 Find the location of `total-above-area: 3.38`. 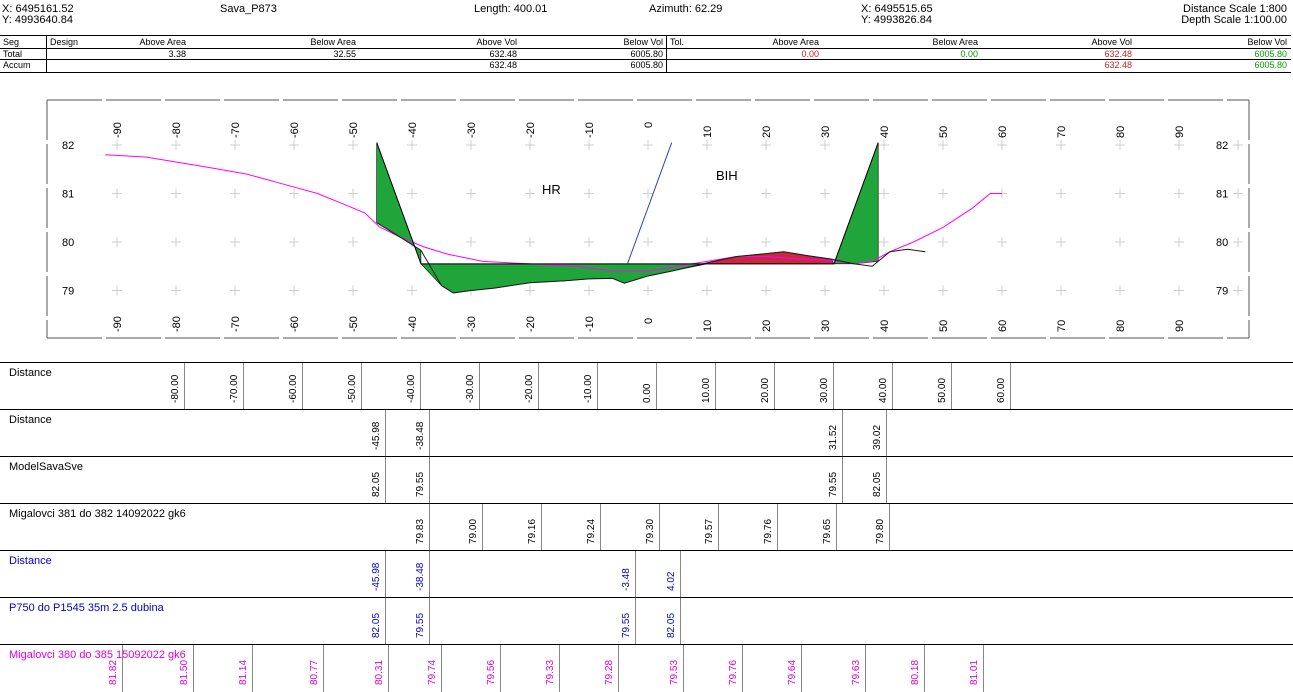

total-above-area: 3.38 is located at coordinates (177, 54).